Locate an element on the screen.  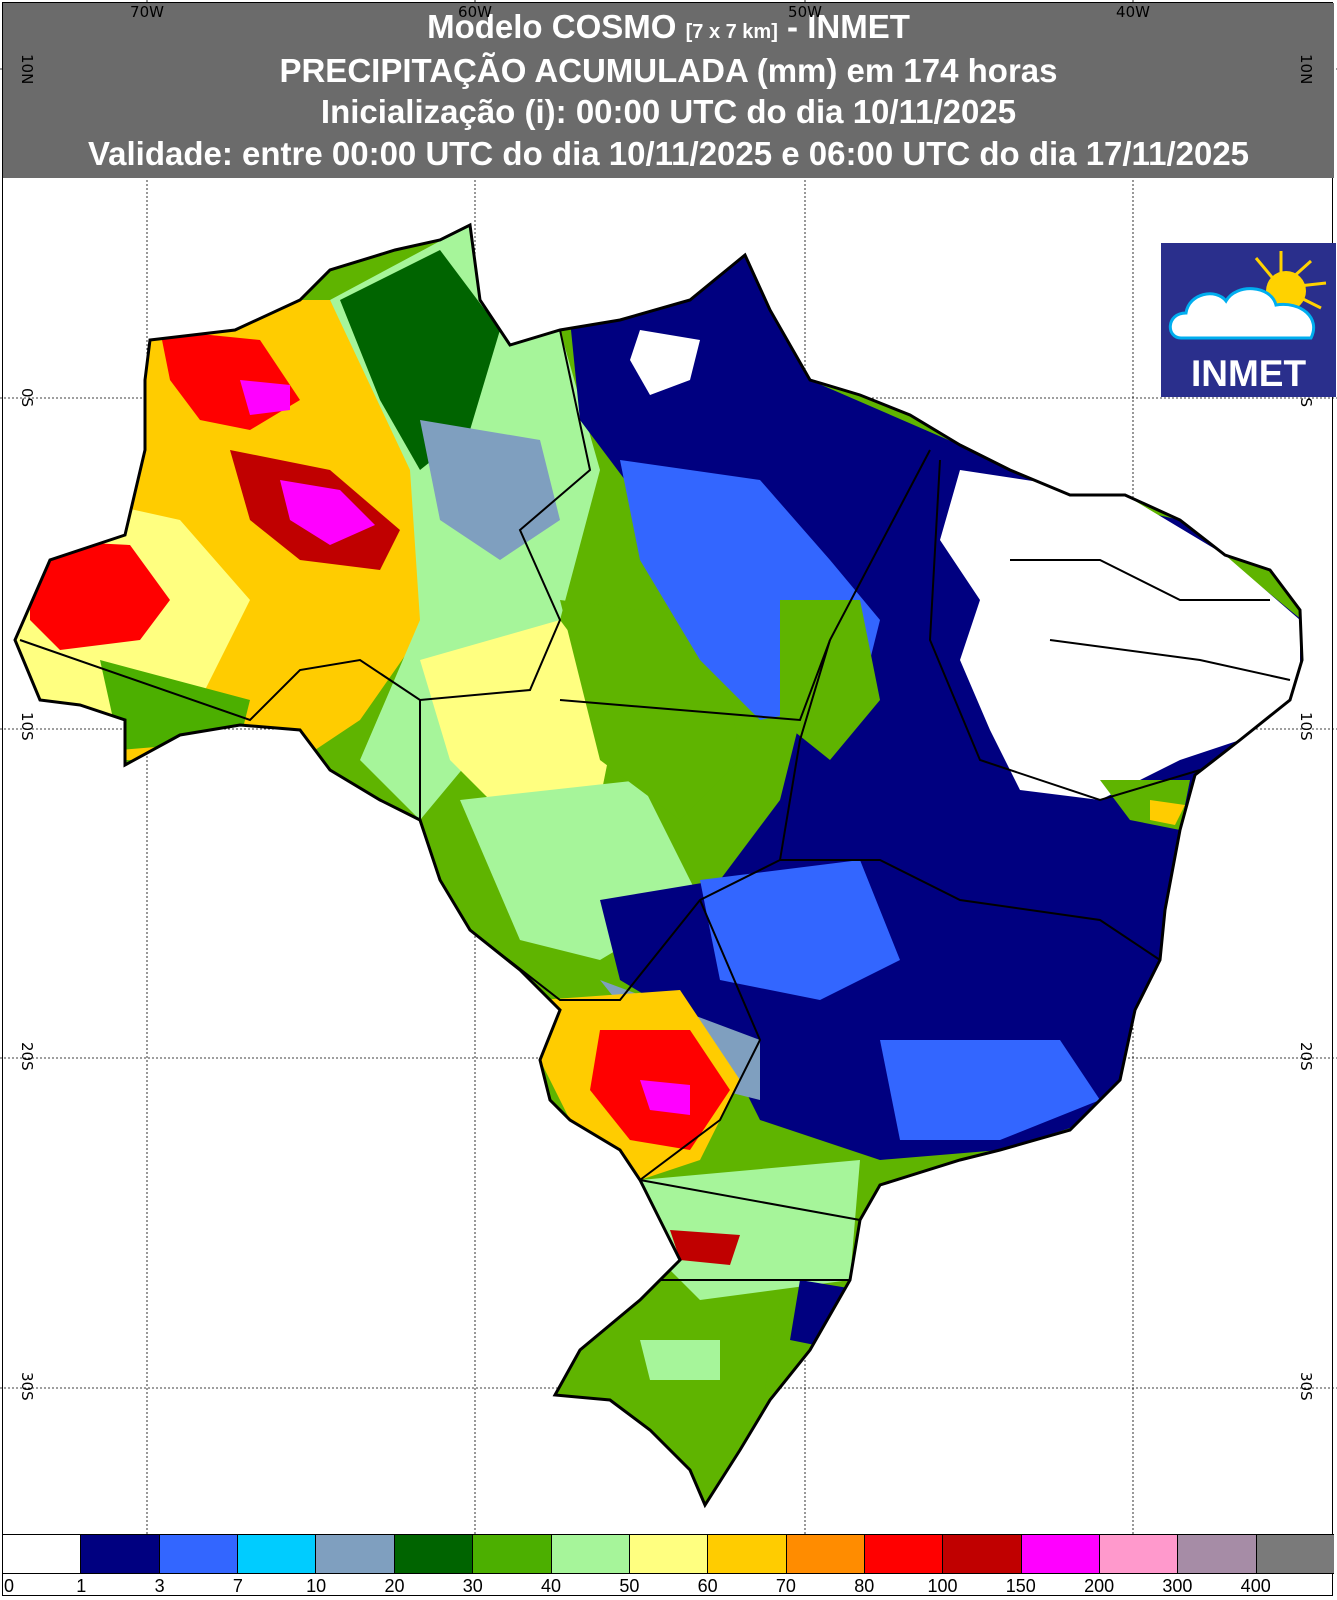
title-agency: - INMET is located at coordinates (848, 26).